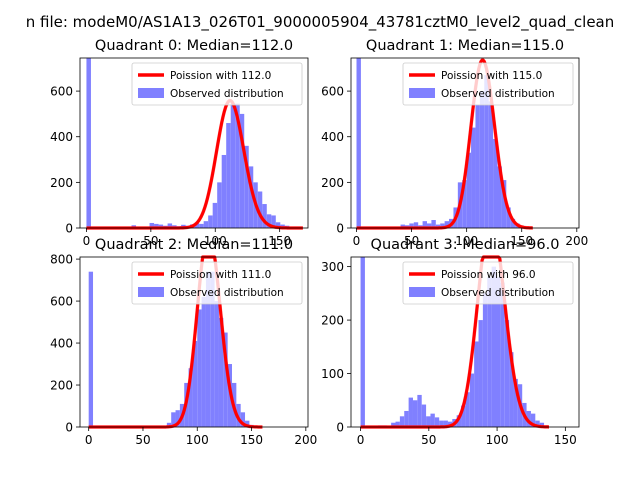 The width and height of the screenshot is (640, 480). Describe the element at coordinates (488, 275) in the screenshot. I see `legend-label: Poission with 96.0` at that location.